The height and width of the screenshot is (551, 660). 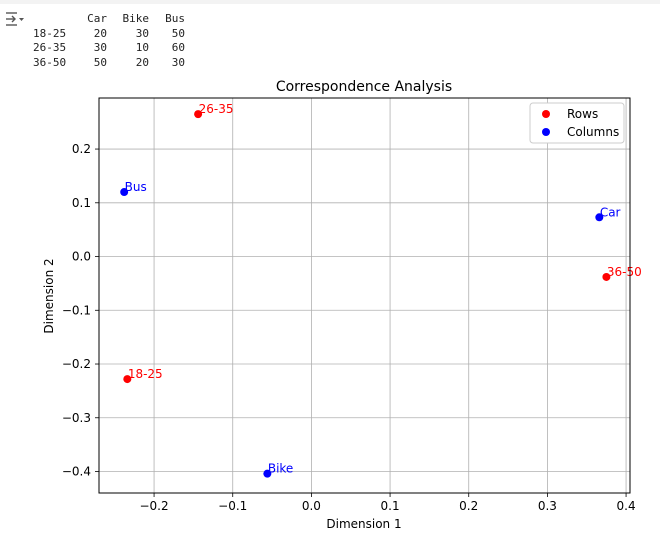 What do you see at coordinates (582, 114) in the screenshot?
I see `legend-label-rows: Rows` at bounding box center [582, 114].